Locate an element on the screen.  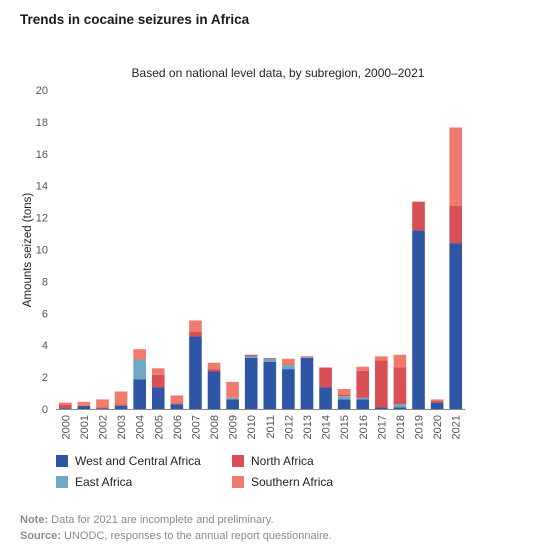
legend-item: West and Central Africa is located at coordinates (128, 461).